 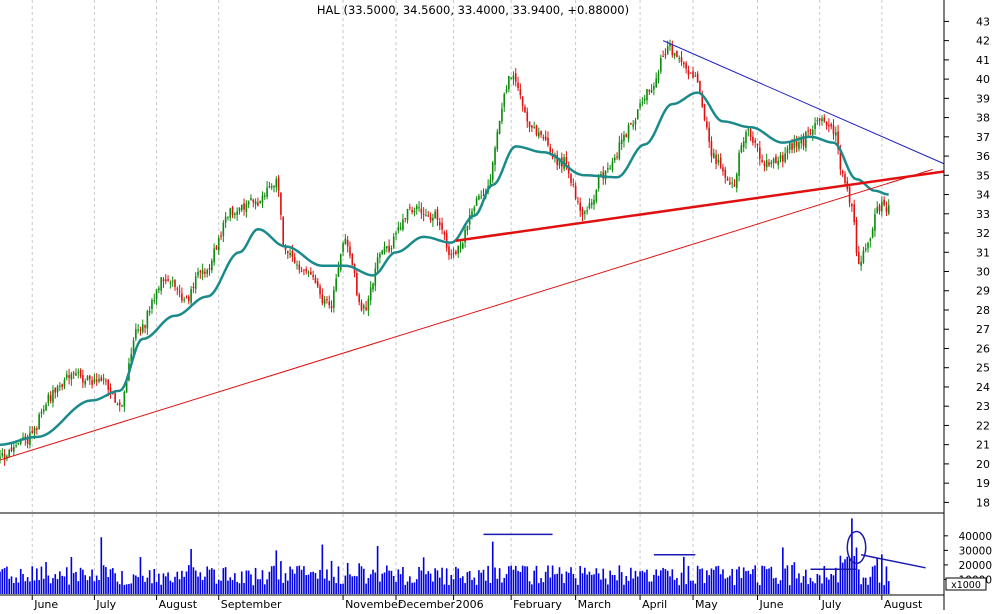 What do you see at coordinates (983, 368) in the screenshot?
I see `price-tick-label: 25` at bounding box center [983, 368].